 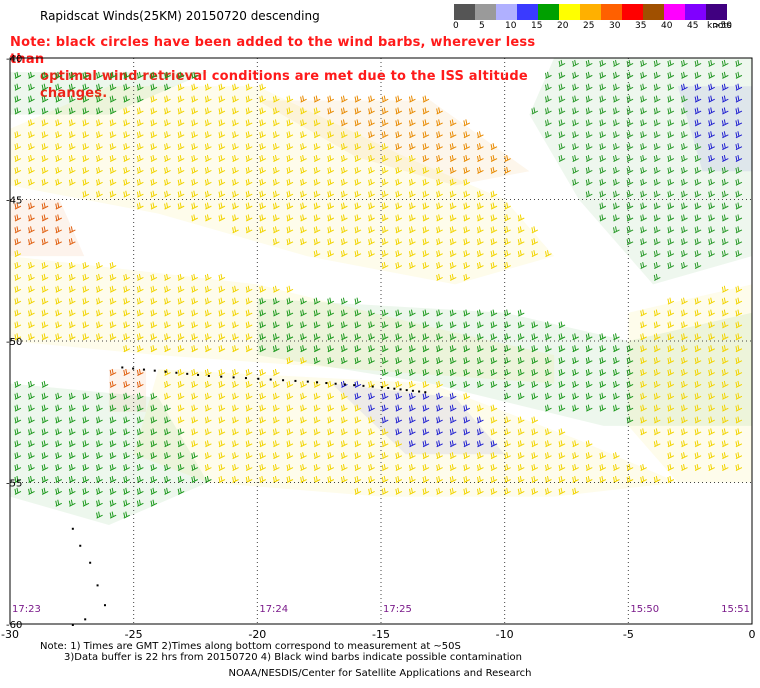 What do you see at coordinates (640, 171) in the screenshot?
I see `wind-region-green-east` at bounding box center [640, 171].